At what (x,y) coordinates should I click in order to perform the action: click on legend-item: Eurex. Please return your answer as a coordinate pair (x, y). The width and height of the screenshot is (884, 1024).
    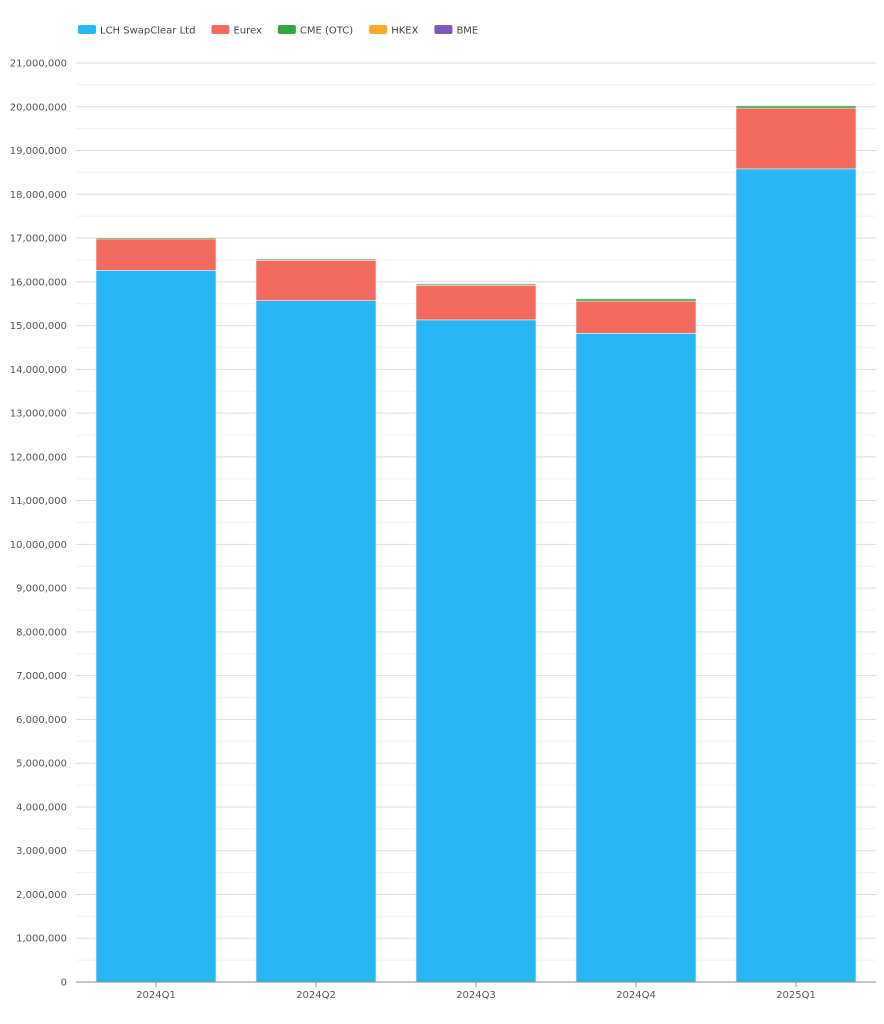
    Looking at the image, I should click on (236, 31).